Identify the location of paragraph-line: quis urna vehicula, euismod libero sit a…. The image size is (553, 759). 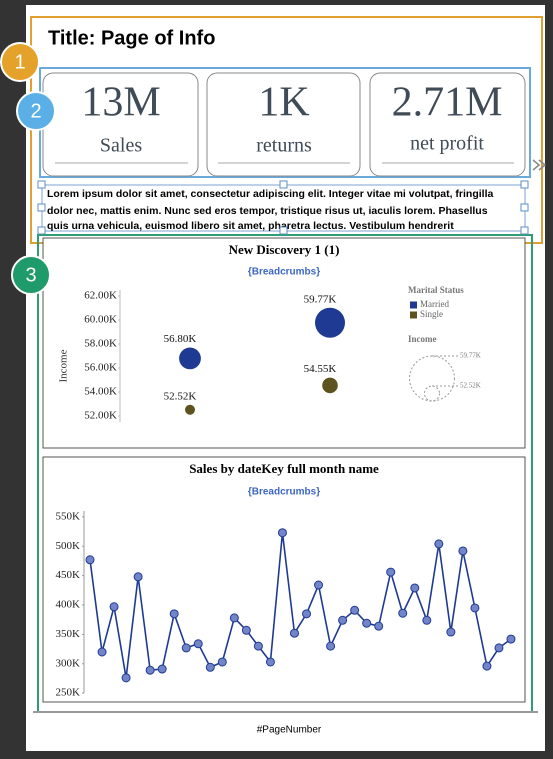
(250, 226).